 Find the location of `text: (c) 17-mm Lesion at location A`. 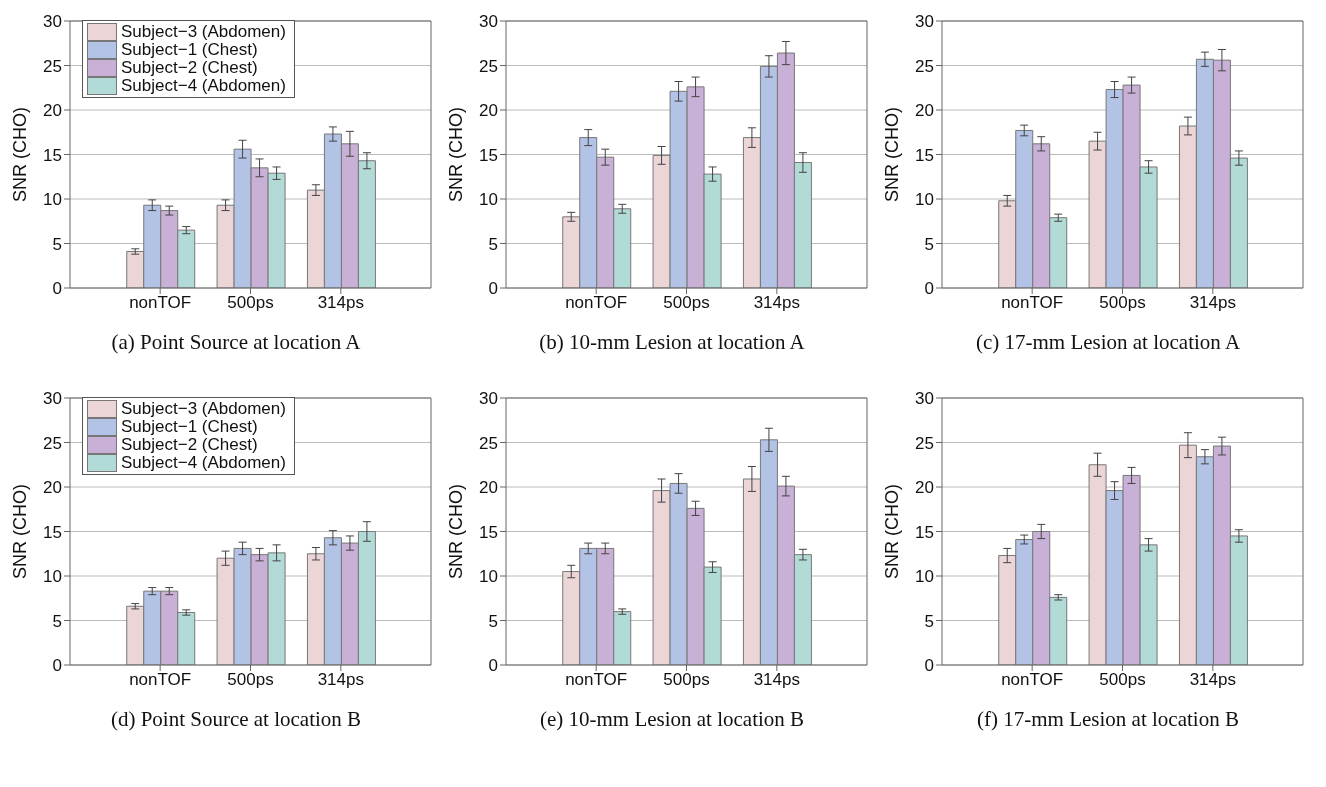

text: (c) 17-mm Lesion at location A is located at coordinates (1107, 342).